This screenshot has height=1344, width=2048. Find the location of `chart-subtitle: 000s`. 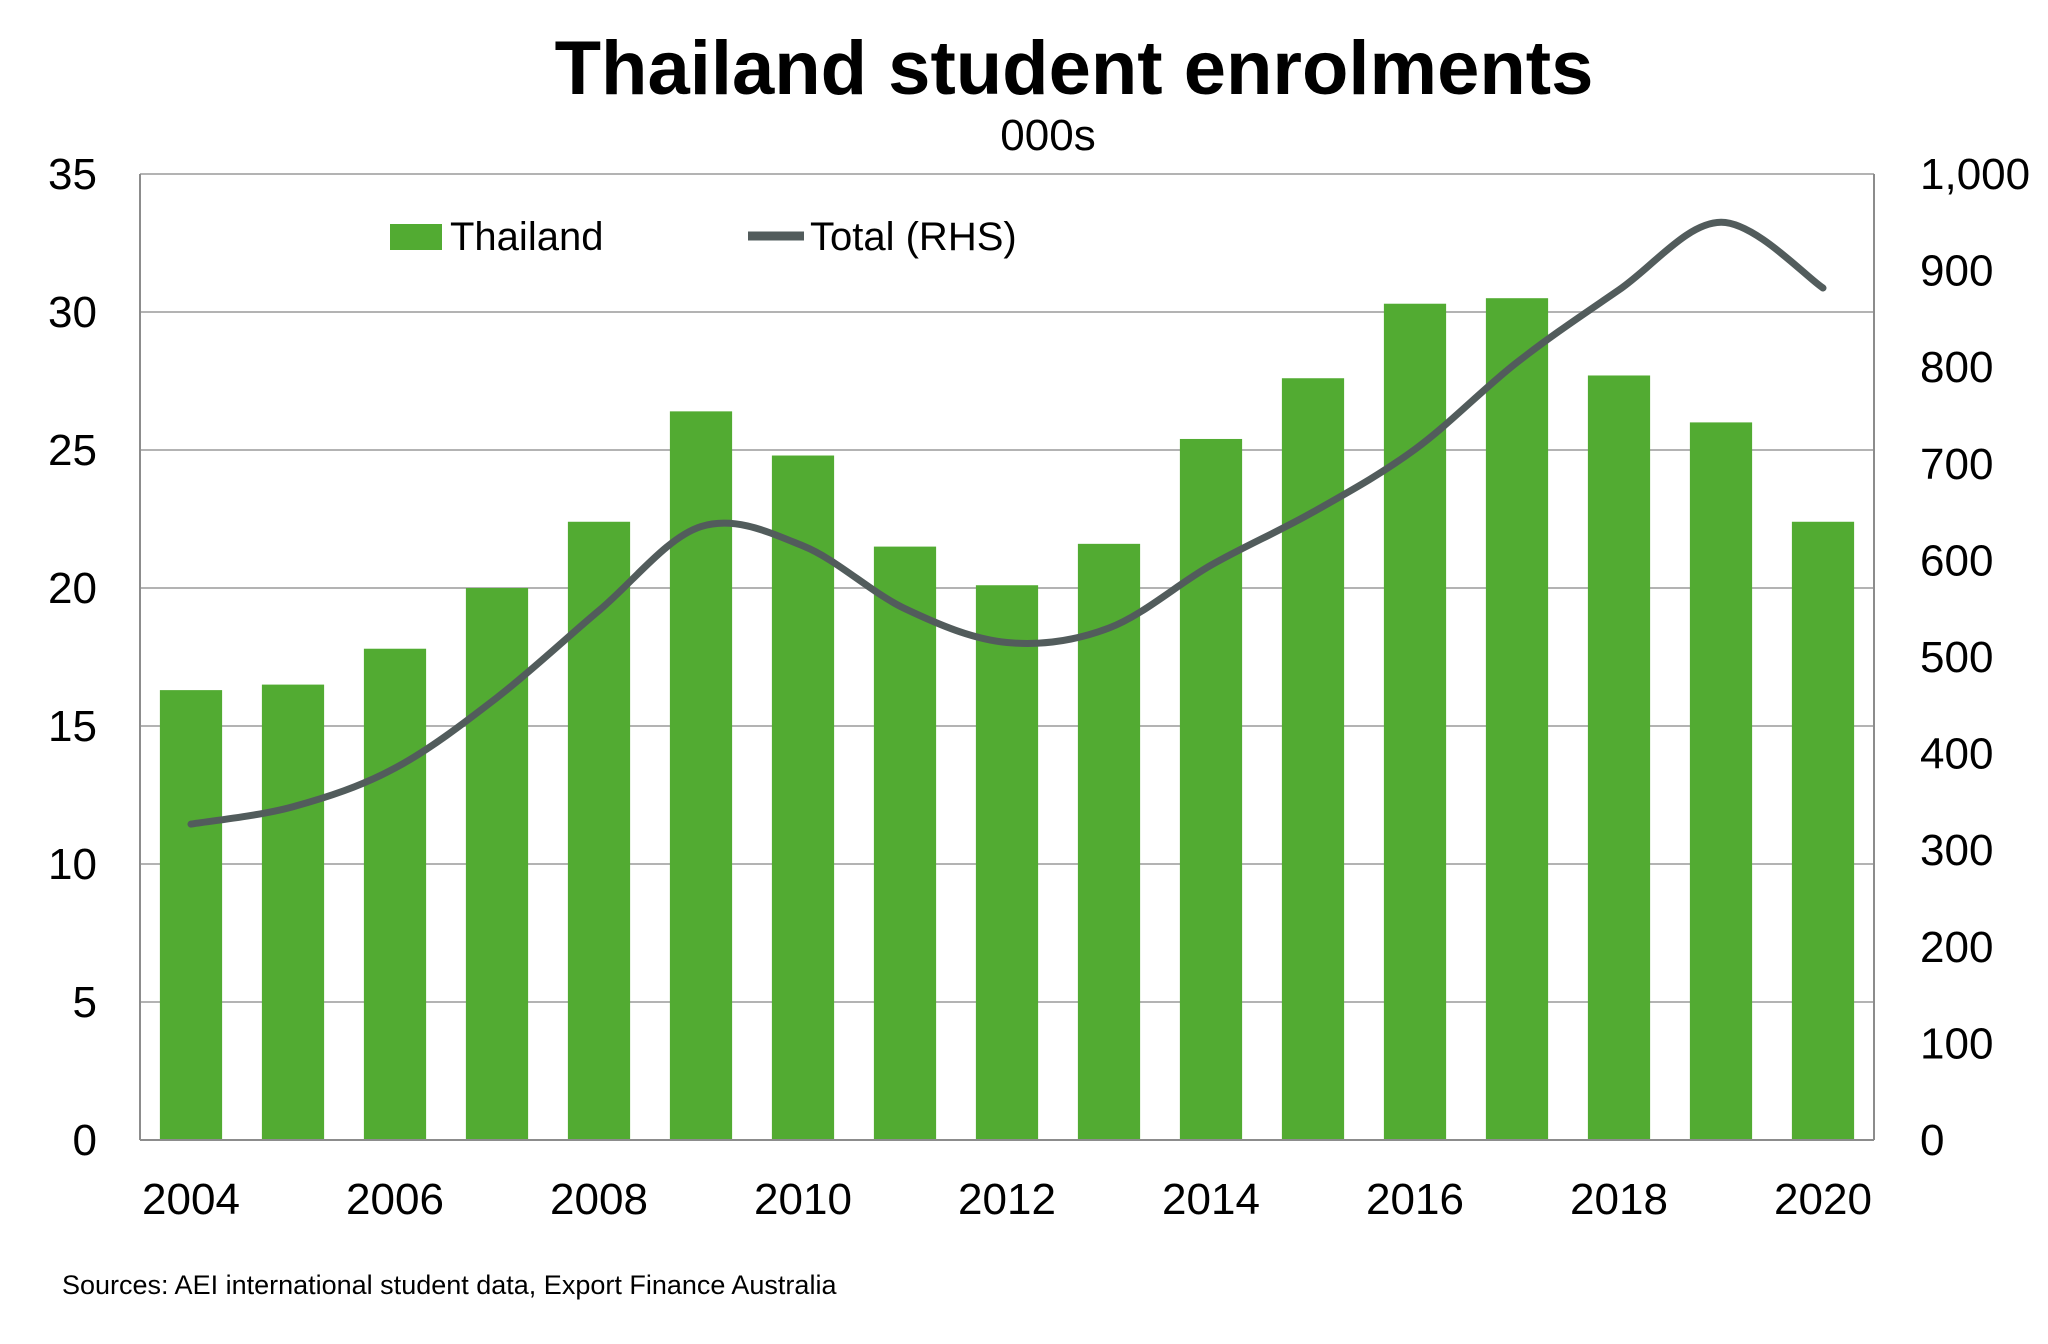

chart-subtitle: 000s is located at coordinates (1047, 135).